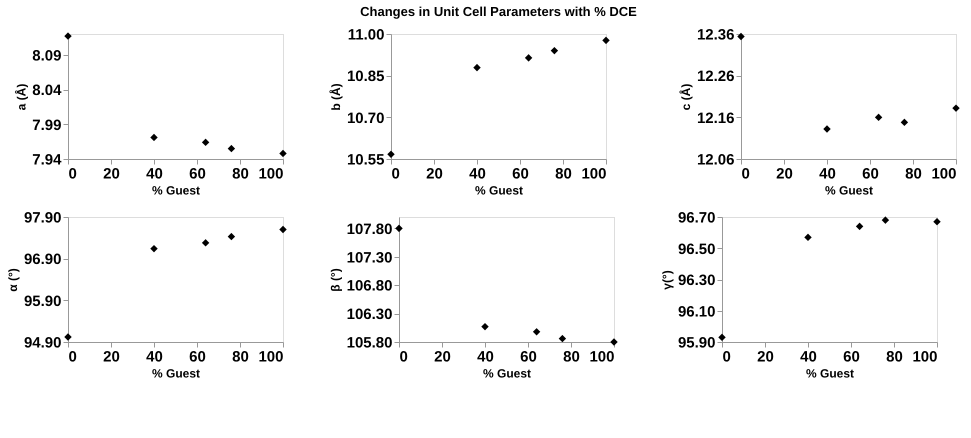 The image size is (971, 438). I want to click on y-tick-label: 96.90, so click(43, 259).